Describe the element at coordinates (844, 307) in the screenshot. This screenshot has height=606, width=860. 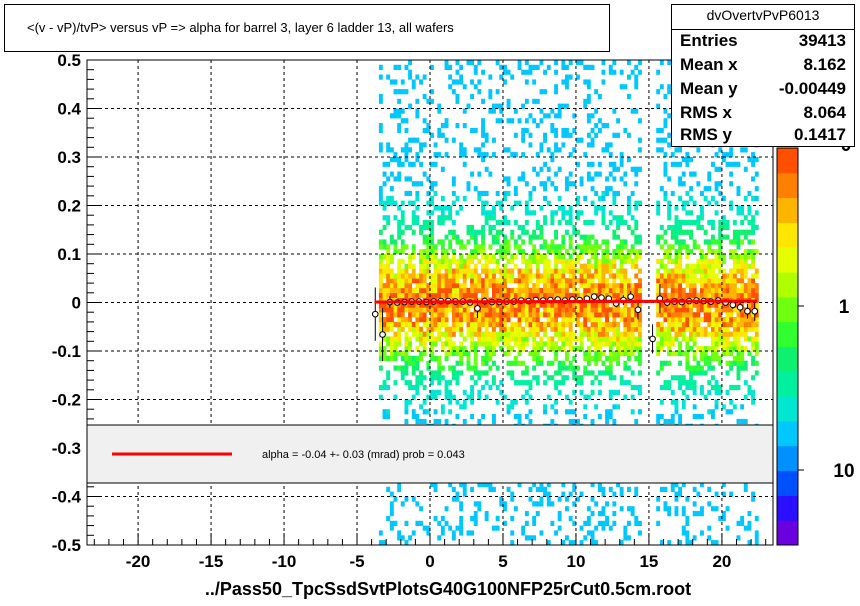
I see `z-tick-label: 1` at that location.